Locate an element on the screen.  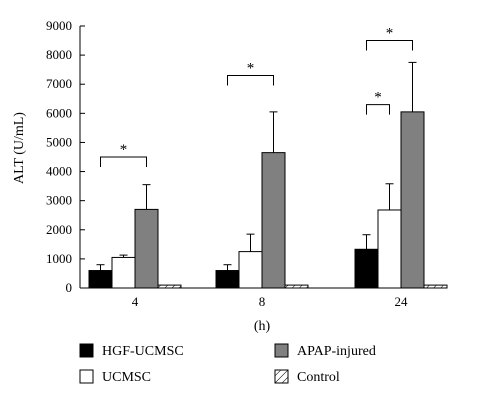
legend-label: HGF-UCMSC is located at coordinates (143, 351).